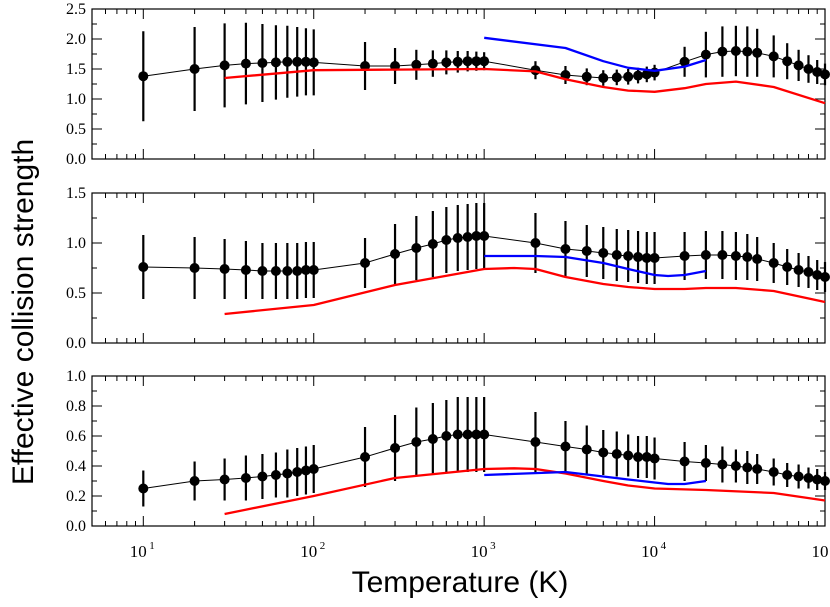 Image resolution: width=830 pixels, height=607 pixels. I want to click on y-tick-label: 1.5, so click(76, 193).